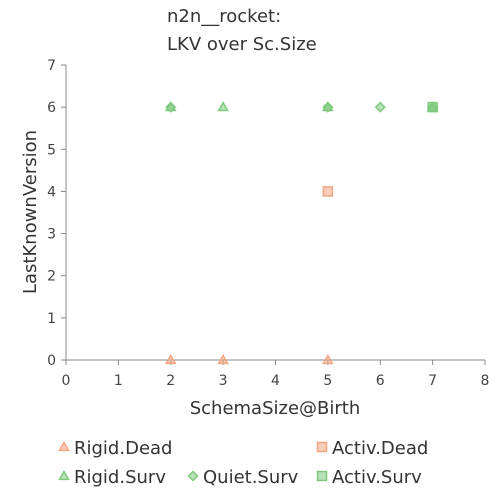 The height and width of the screenshot is (500, 500). What do you see at coordinates (66, 381) in the screenshot?
I see `x-tick-label: 0` at bounding box center [66, 381].